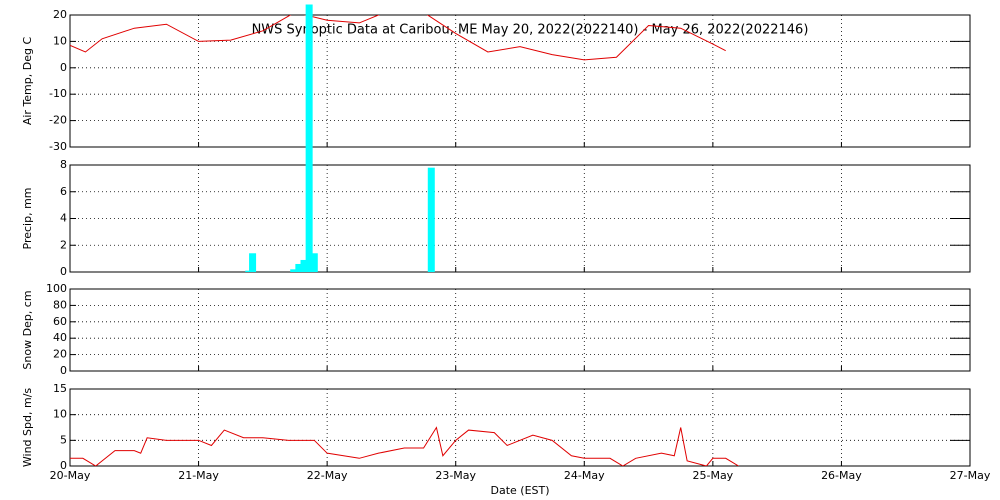  Describe the element at coordinates (58, 120) in the screenshot. I see `y-tick-label: -20` at that location.